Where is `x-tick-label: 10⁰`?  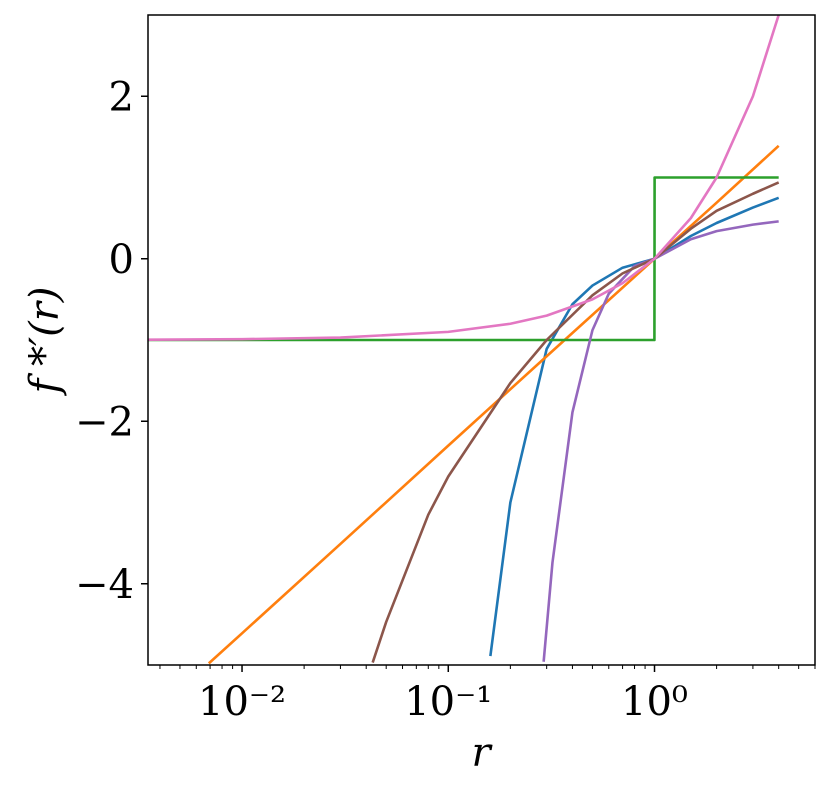
x-tick-label: 10⁰ is located at coordinates (654, 702).